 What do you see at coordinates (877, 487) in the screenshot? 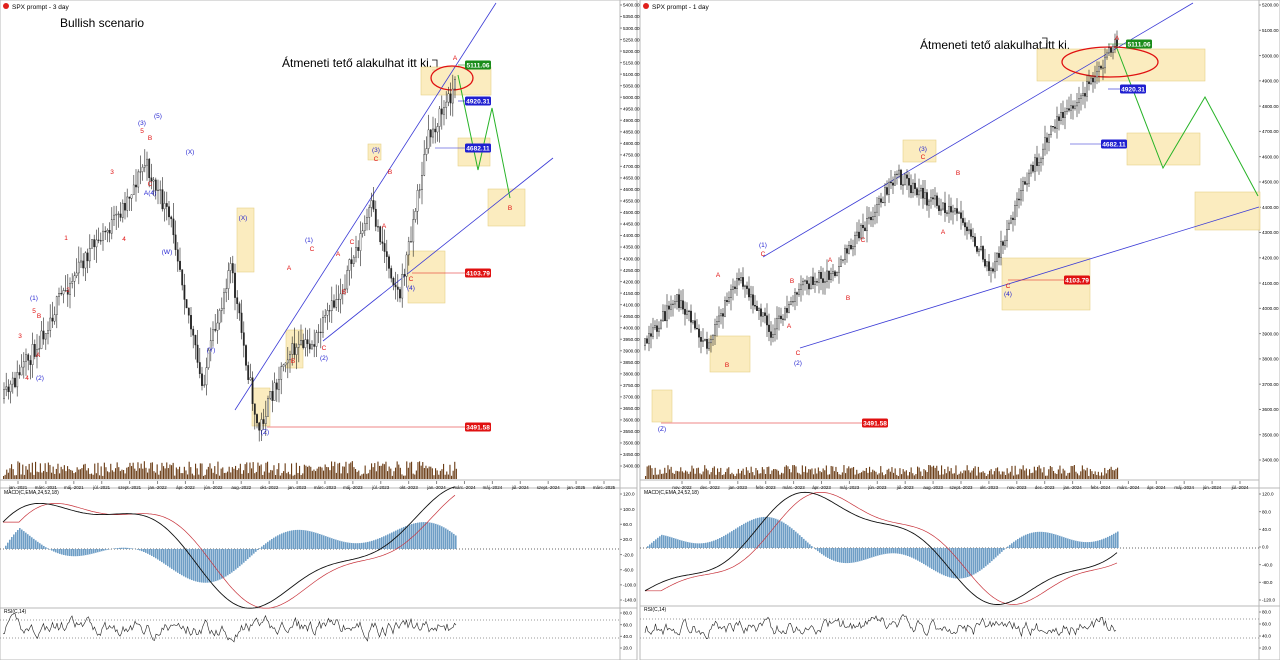
I see `date-tick-label: jún.-2023` at bounding box center [877, 487].